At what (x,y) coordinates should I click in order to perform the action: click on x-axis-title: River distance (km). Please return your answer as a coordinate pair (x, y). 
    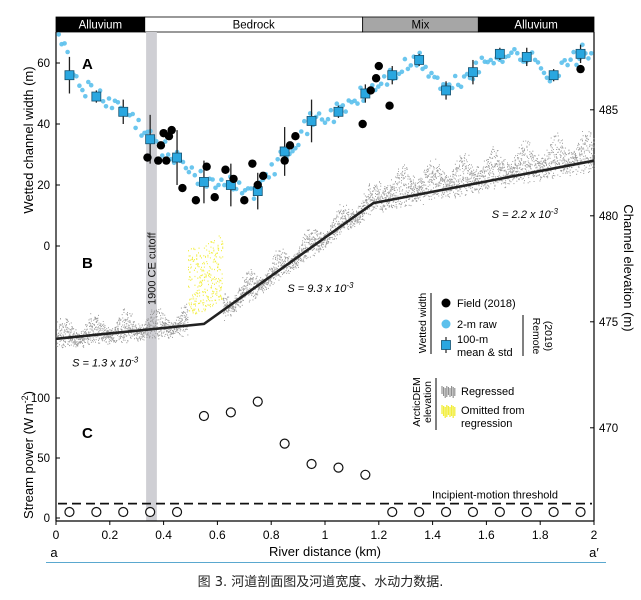
    Looking at the image, I should click on (325, 551).